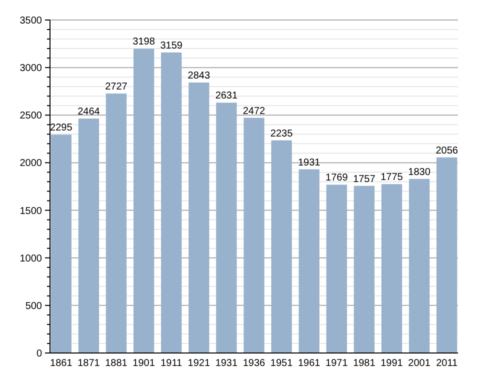 The image size is (488, 373). Describe the element at coordinates (364, 179) in the screenshot. I see `data-label: 1757` at that location.